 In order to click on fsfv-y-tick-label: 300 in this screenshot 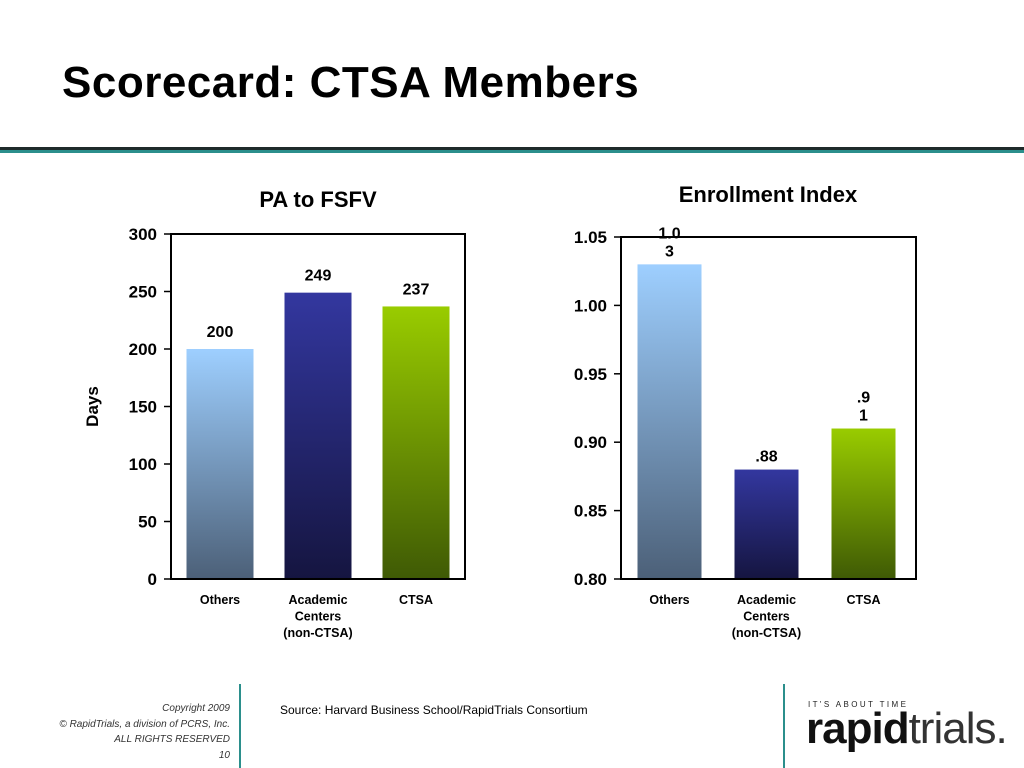, I will do `click(143, 234)`.